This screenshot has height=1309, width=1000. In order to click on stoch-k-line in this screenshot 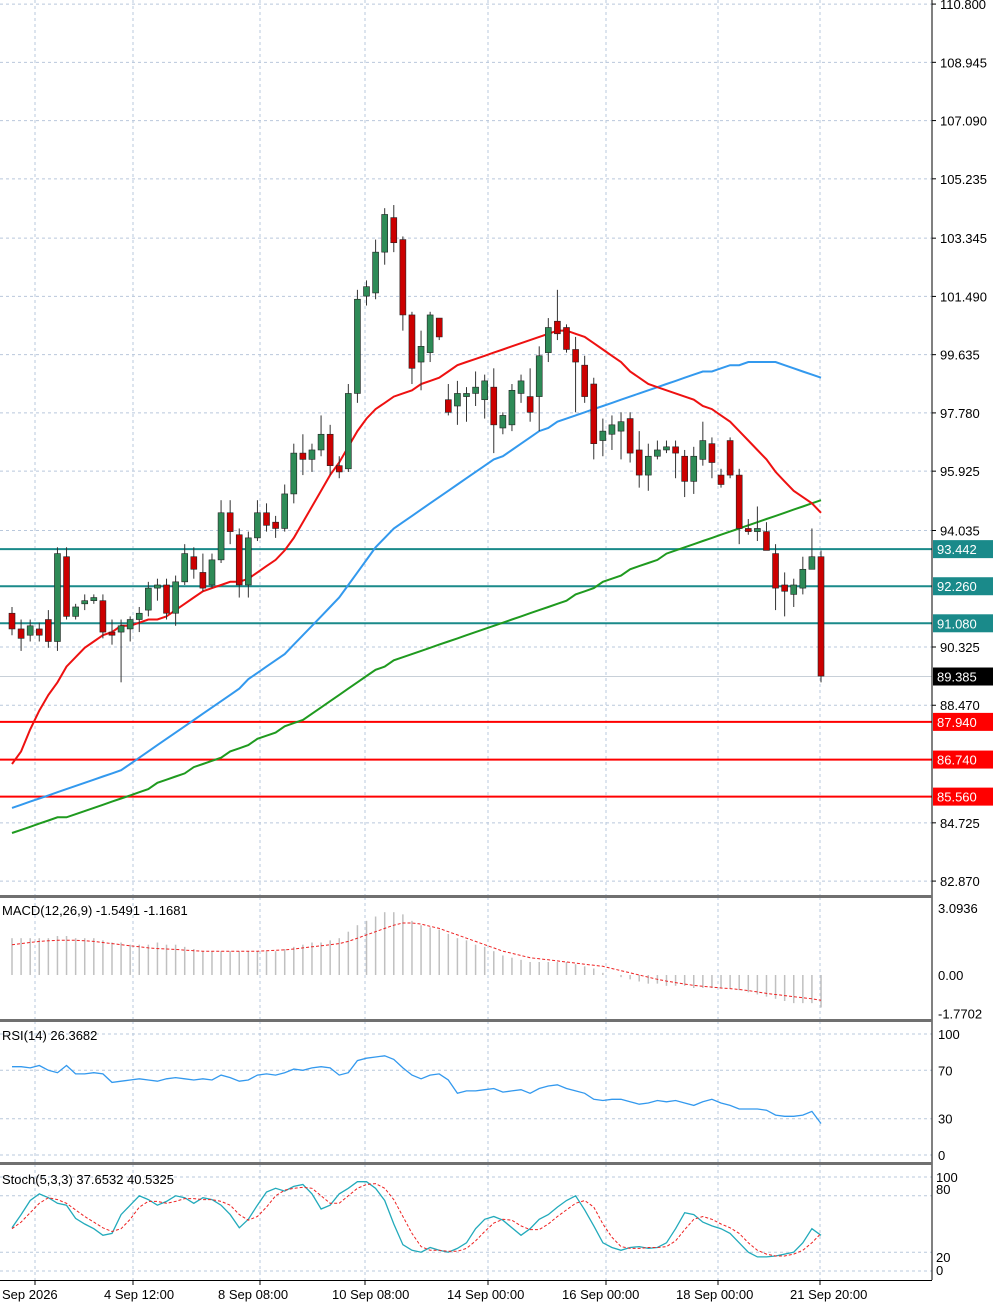, I will do `click(416, 1219)`.